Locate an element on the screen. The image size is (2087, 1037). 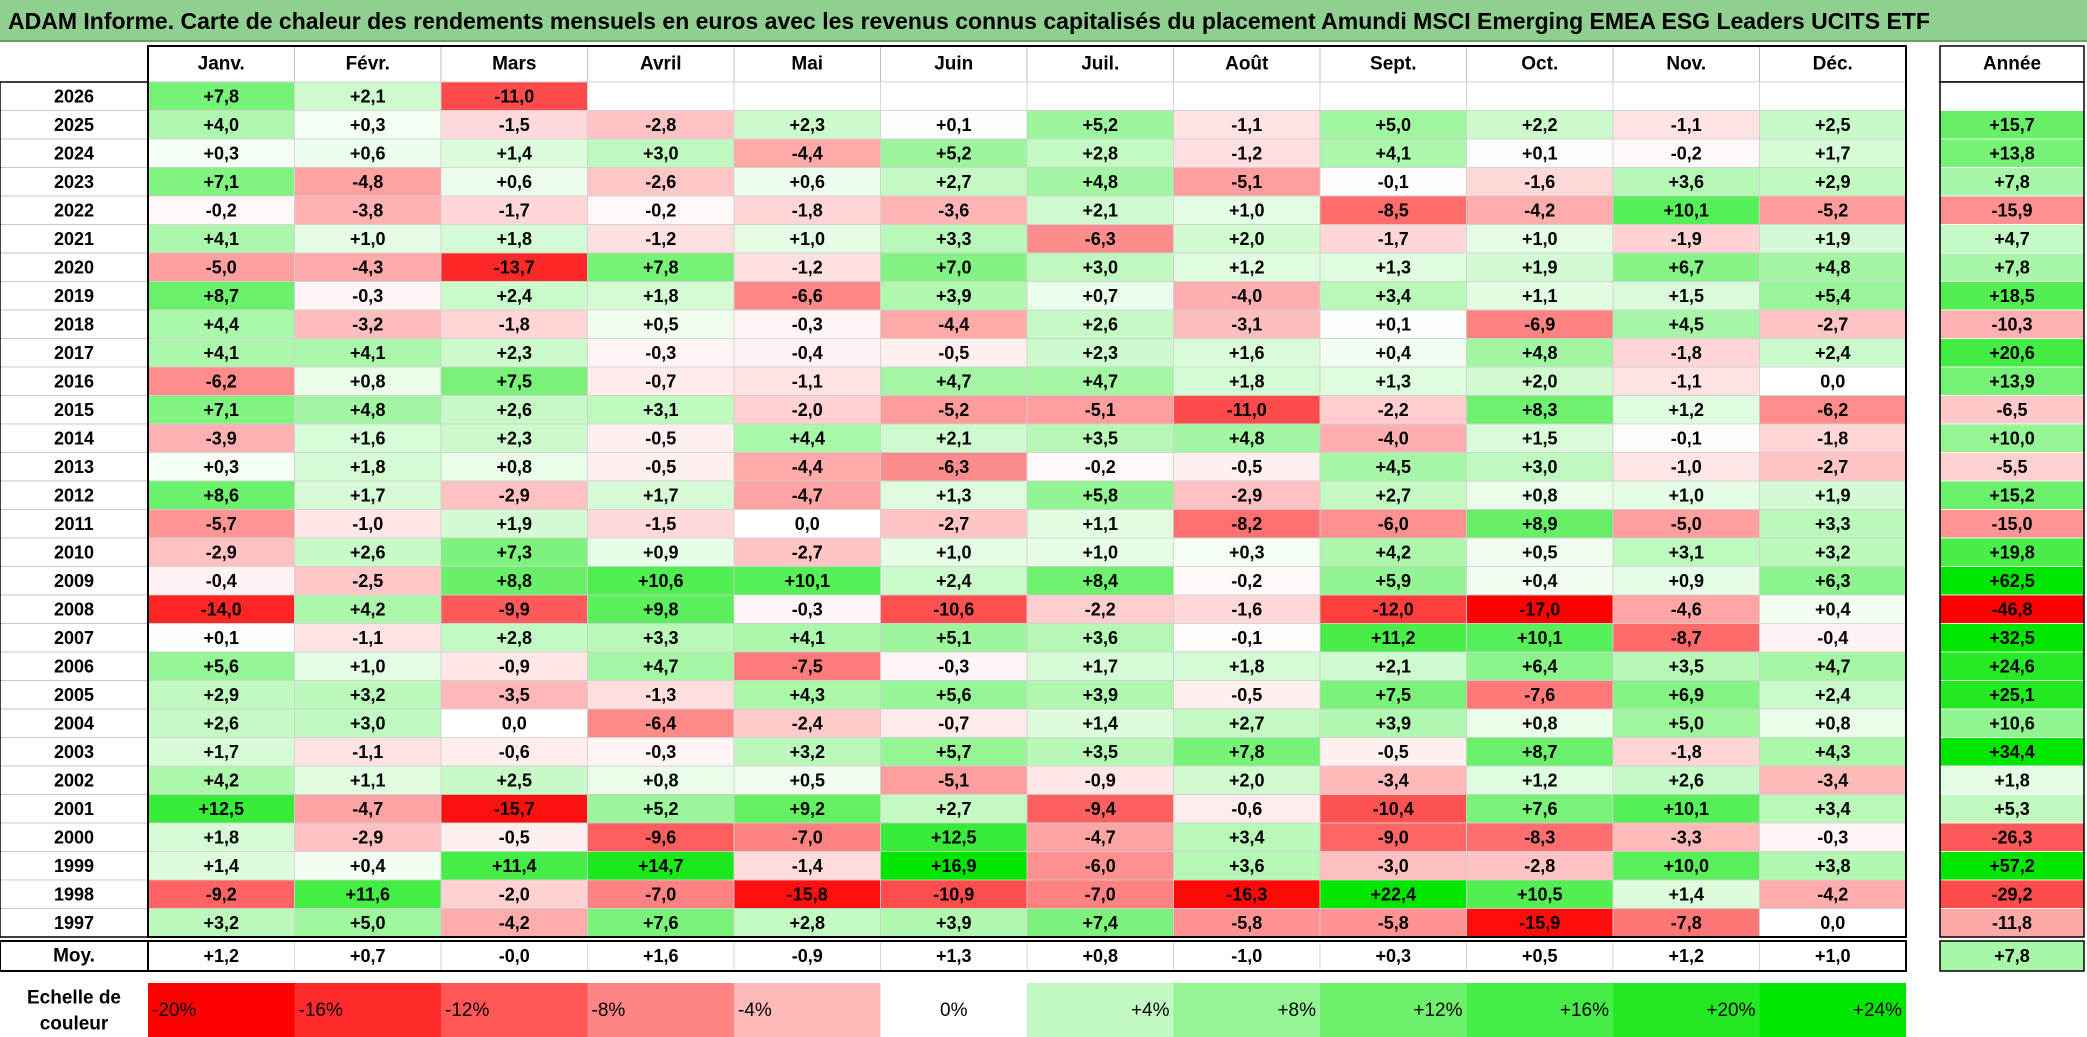
heatmap-cell-value: -2,9 is located at coordinates (1246, 495).